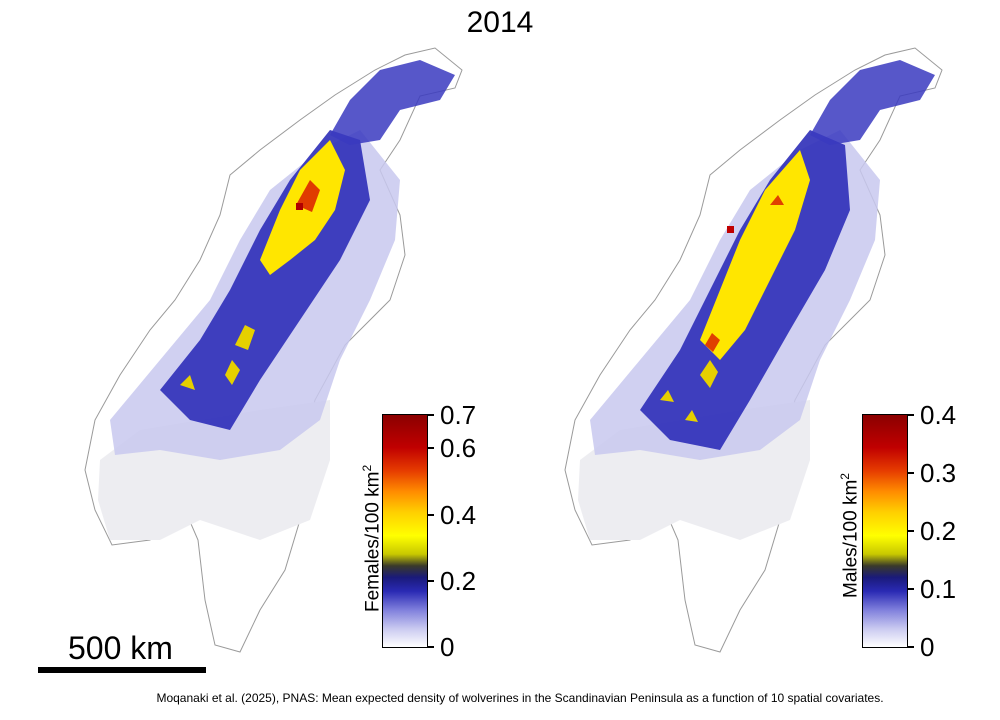  Describe the element at coordinates (120, 648) in the screenshot. I see `scale-bar-label: 500 km` at that location.